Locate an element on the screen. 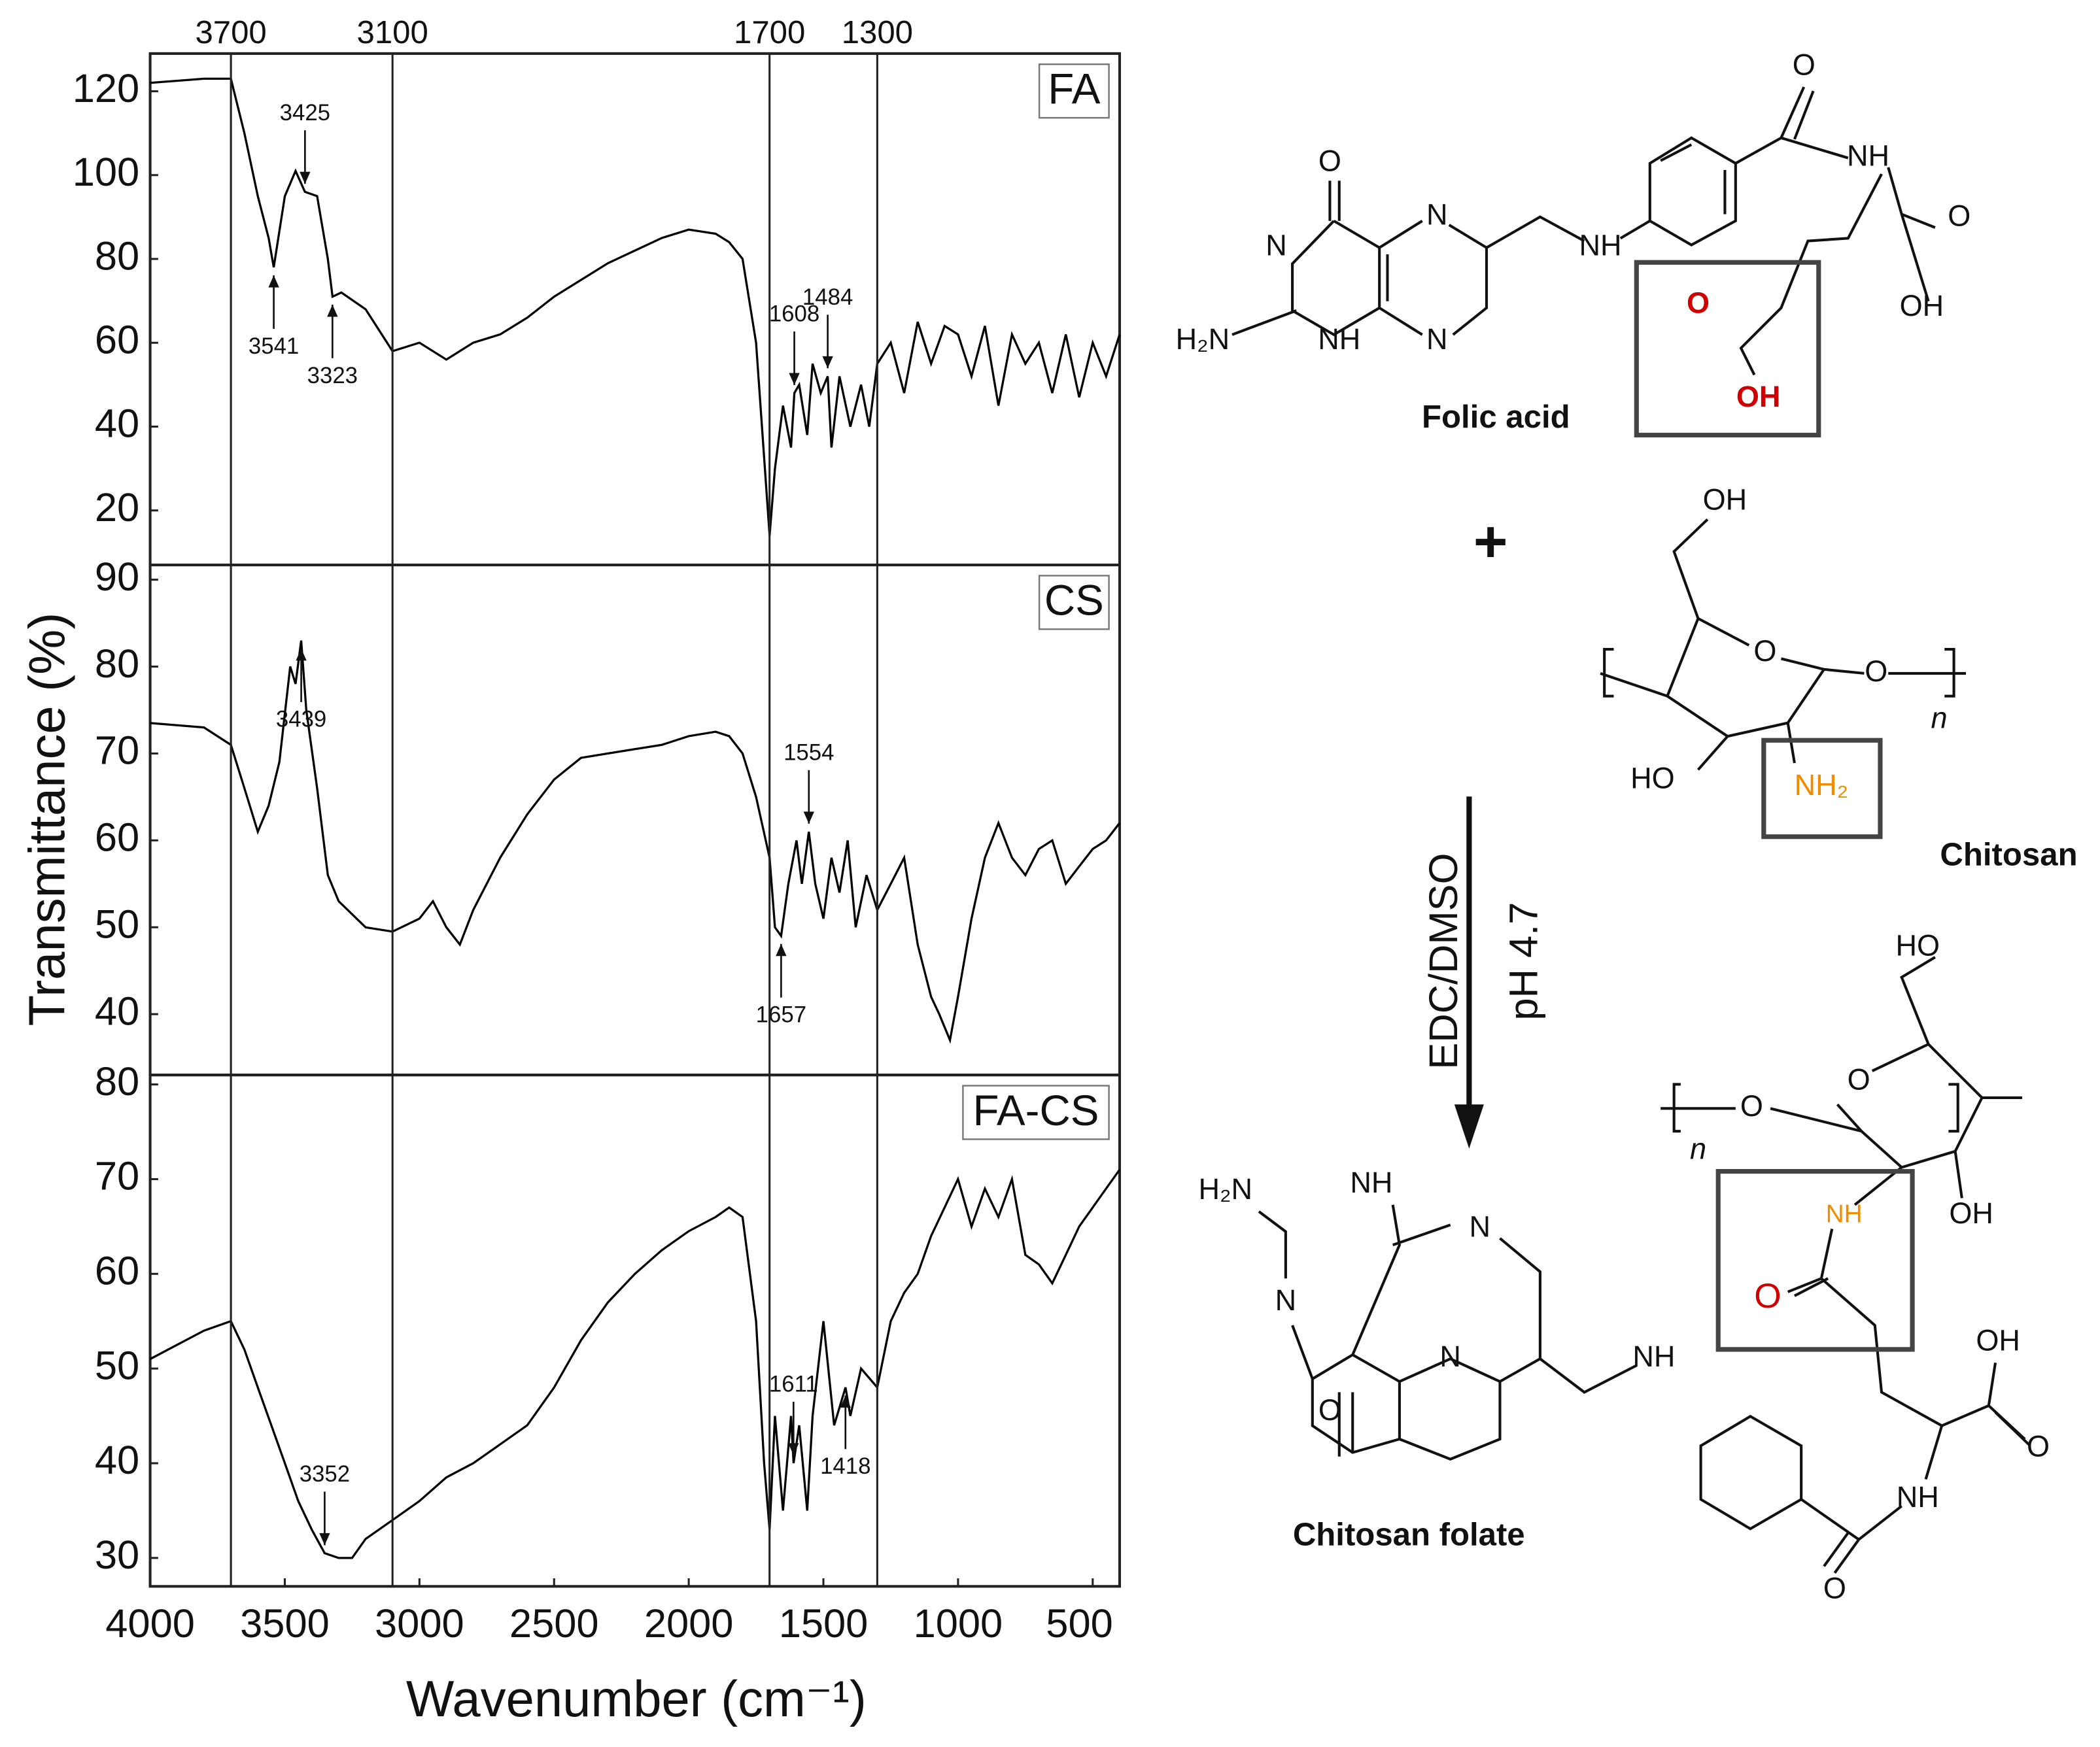 Image resolution: width=2100 pixels, height=1747 pixels. annotation-label: 1418 is located at coordinates (845, 1466).